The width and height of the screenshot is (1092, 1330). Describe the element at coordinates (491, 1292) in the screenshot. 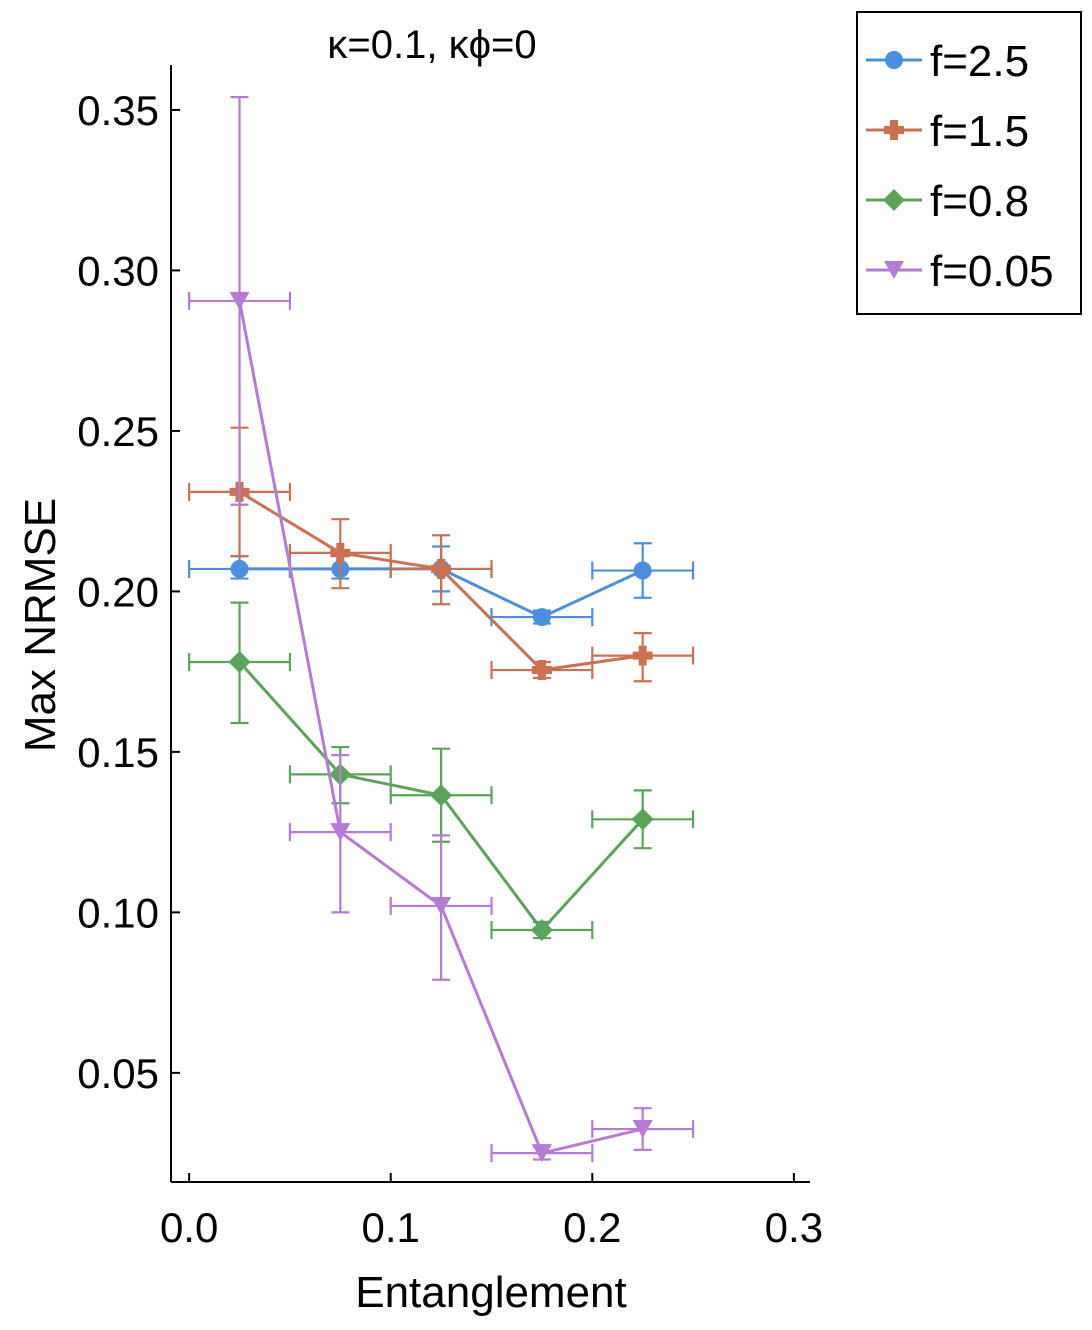

I see `x-axis-label: Entanglement` at that location.